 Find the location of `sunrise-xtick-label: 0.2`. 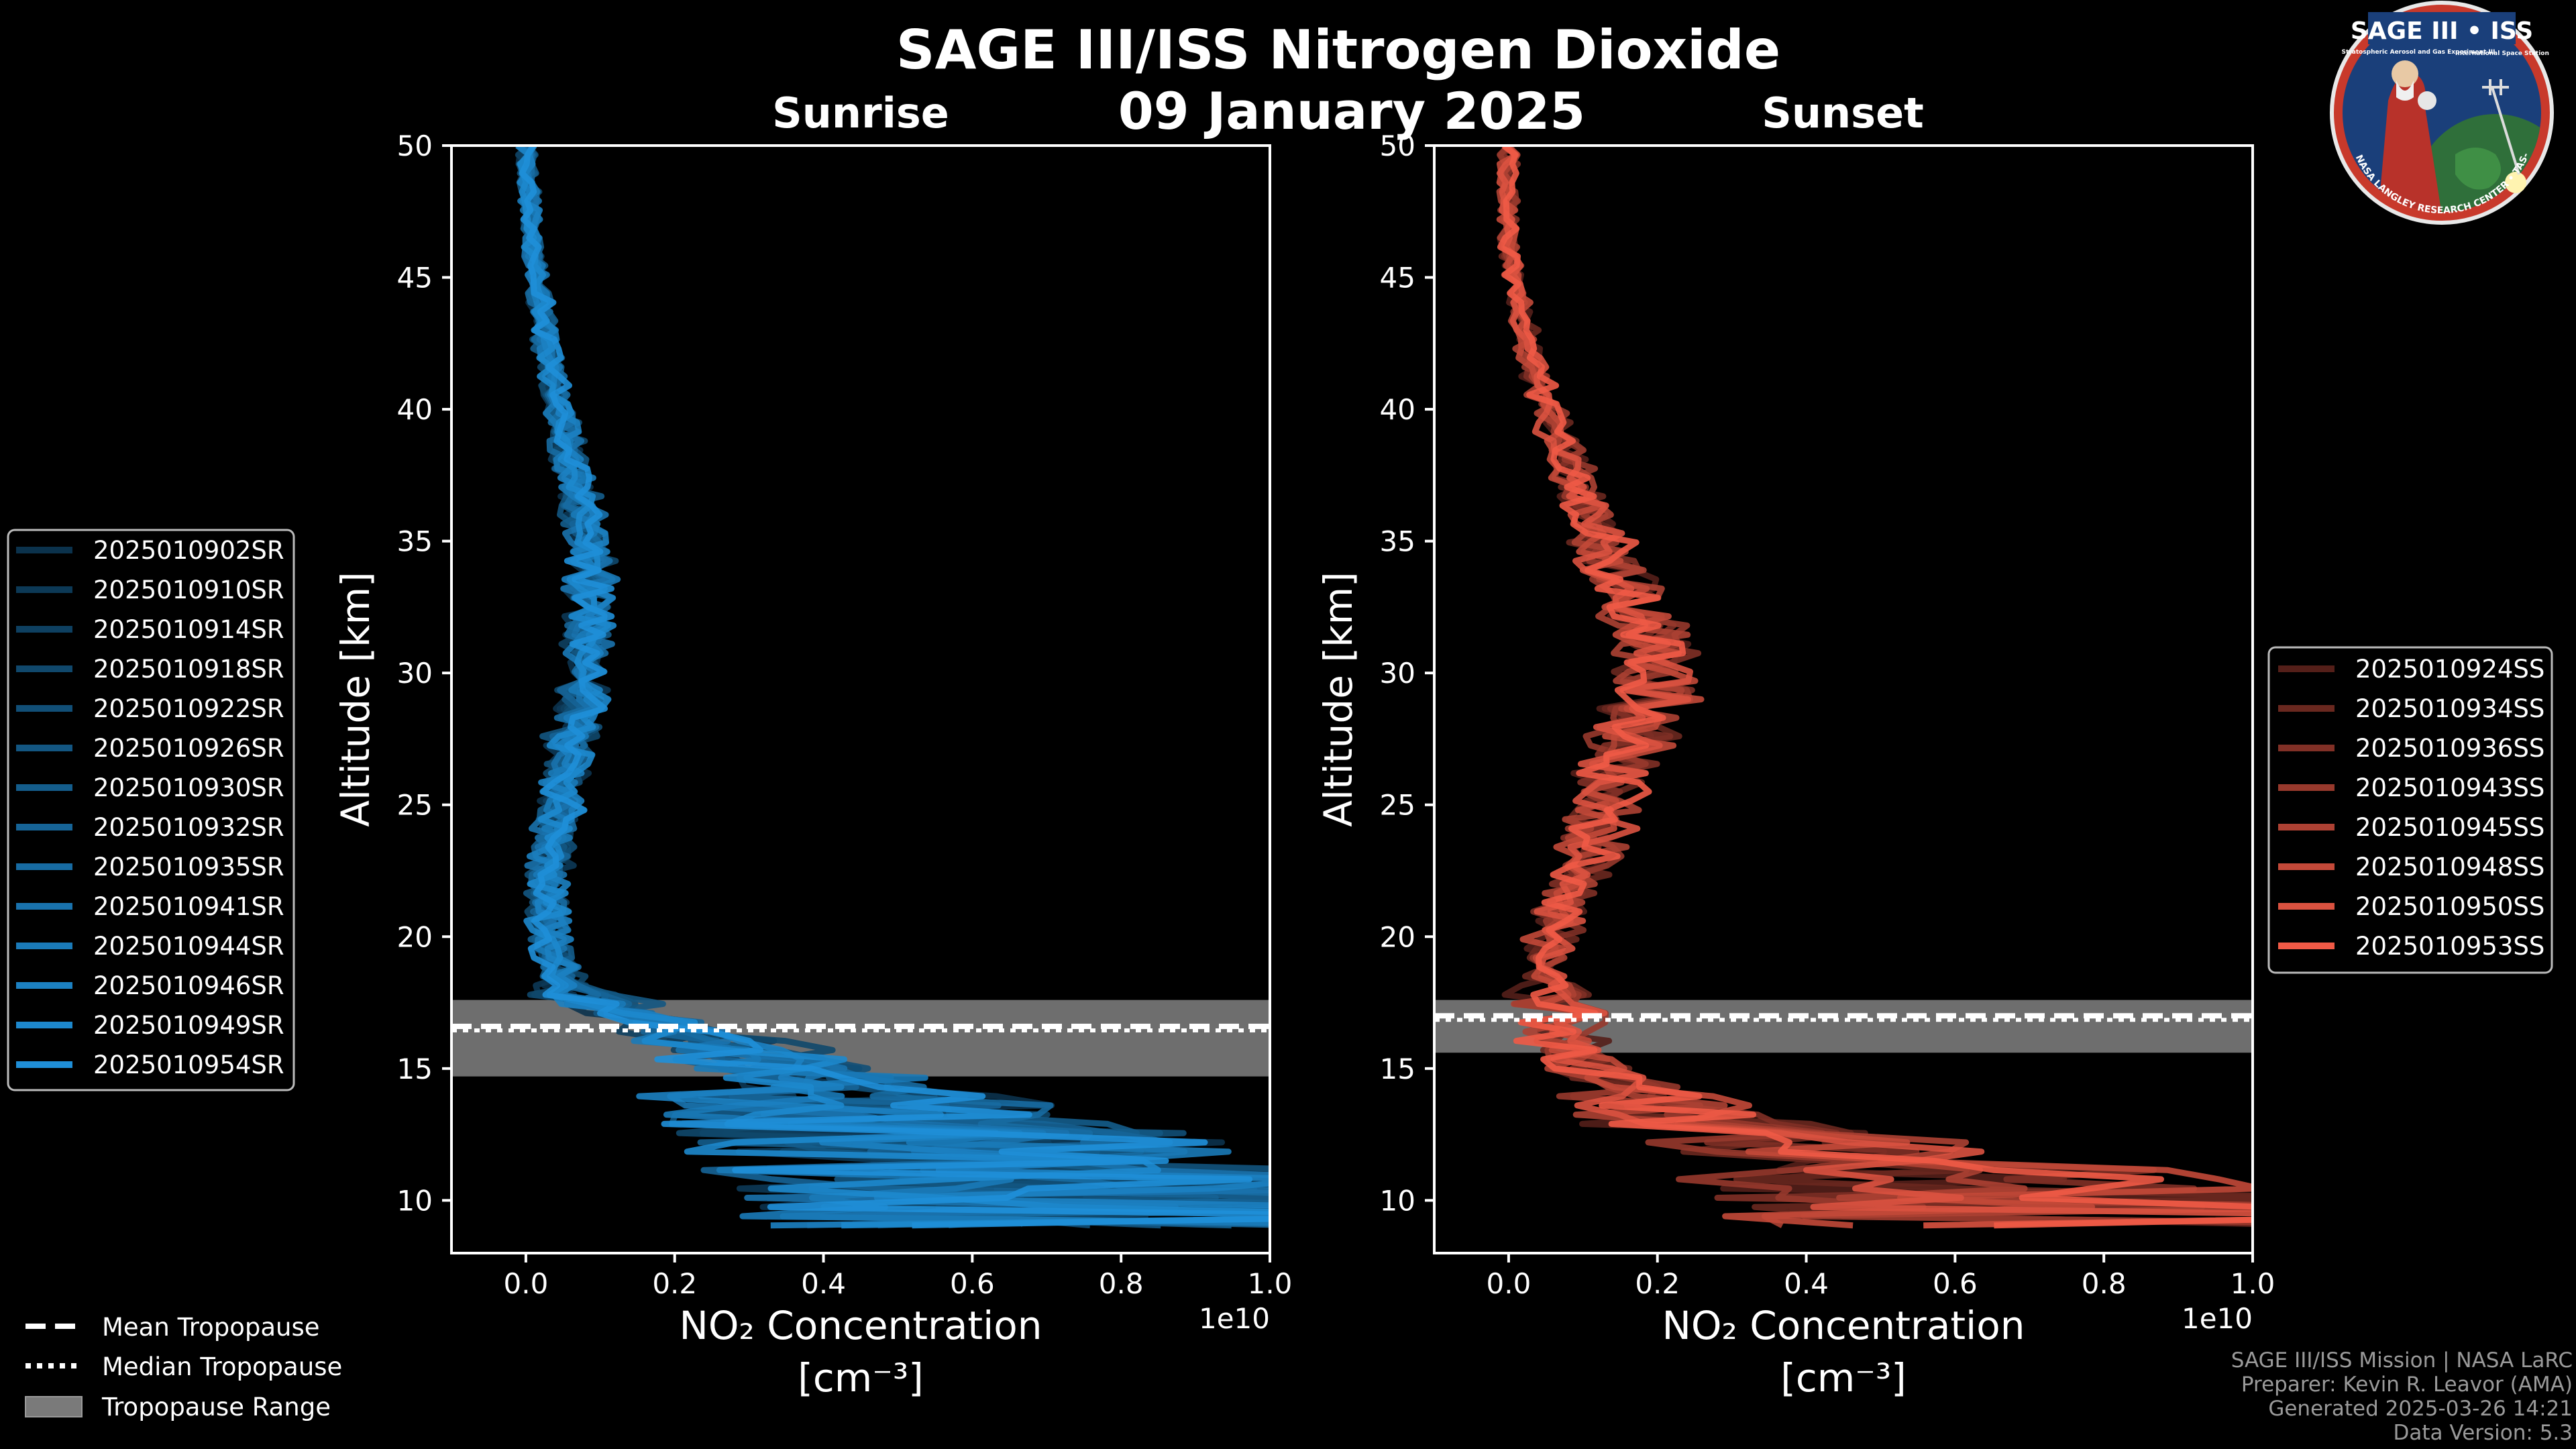

sunrise-xtick-label: 0.2 is located at coordinates (674, 1283).